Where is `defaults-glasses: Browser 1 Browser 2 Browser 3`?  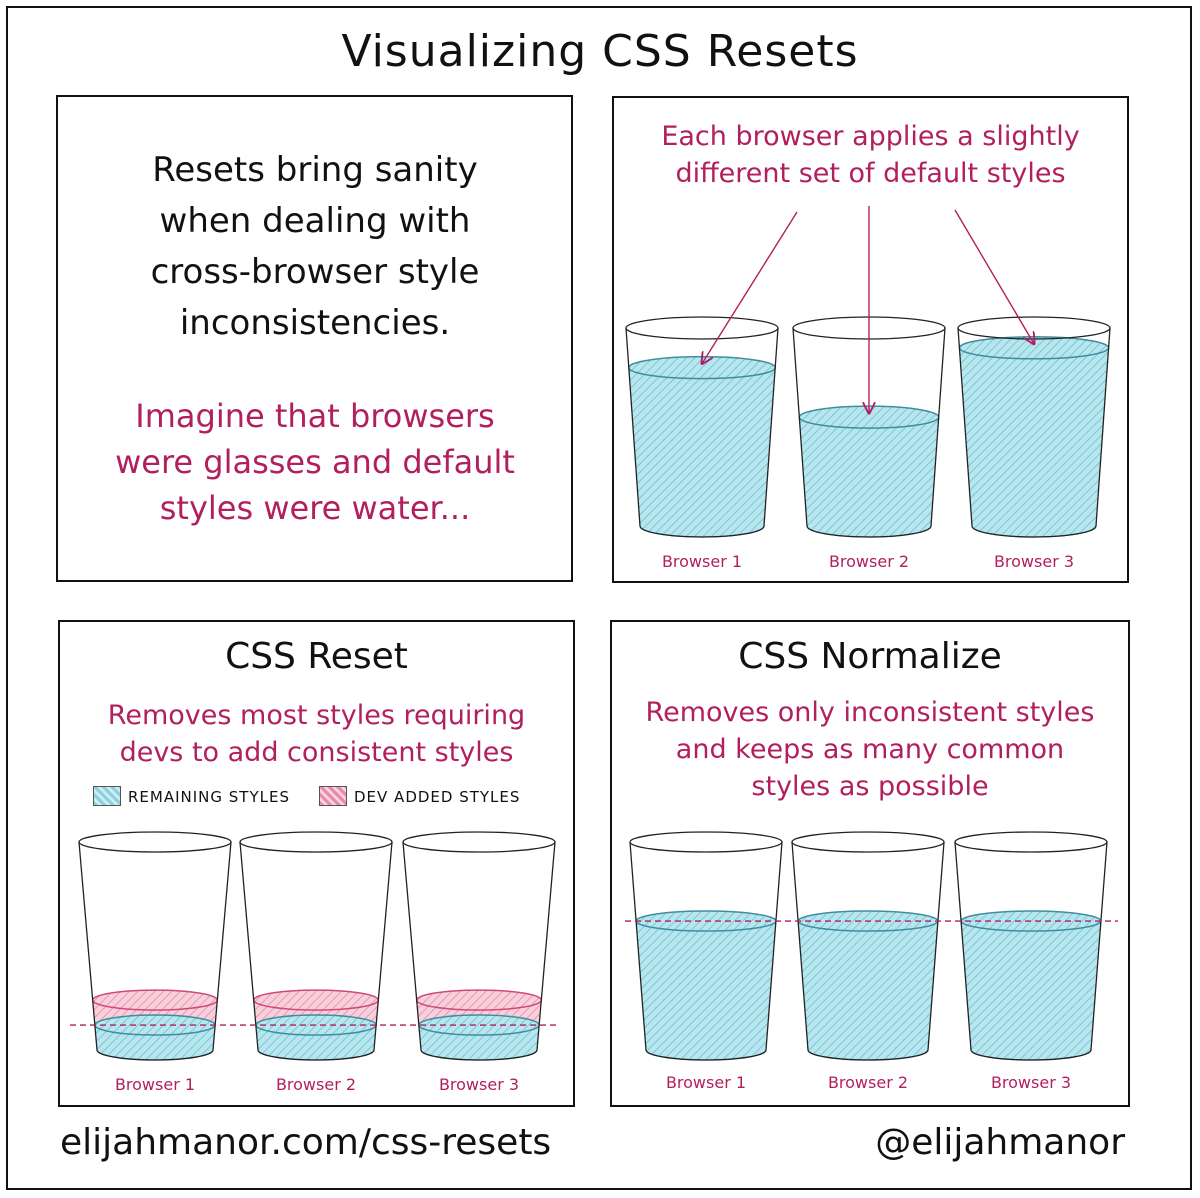
defaults-glasses: Browser 1 Browser 2 Browser 3 is located at coordinates (868, 443).